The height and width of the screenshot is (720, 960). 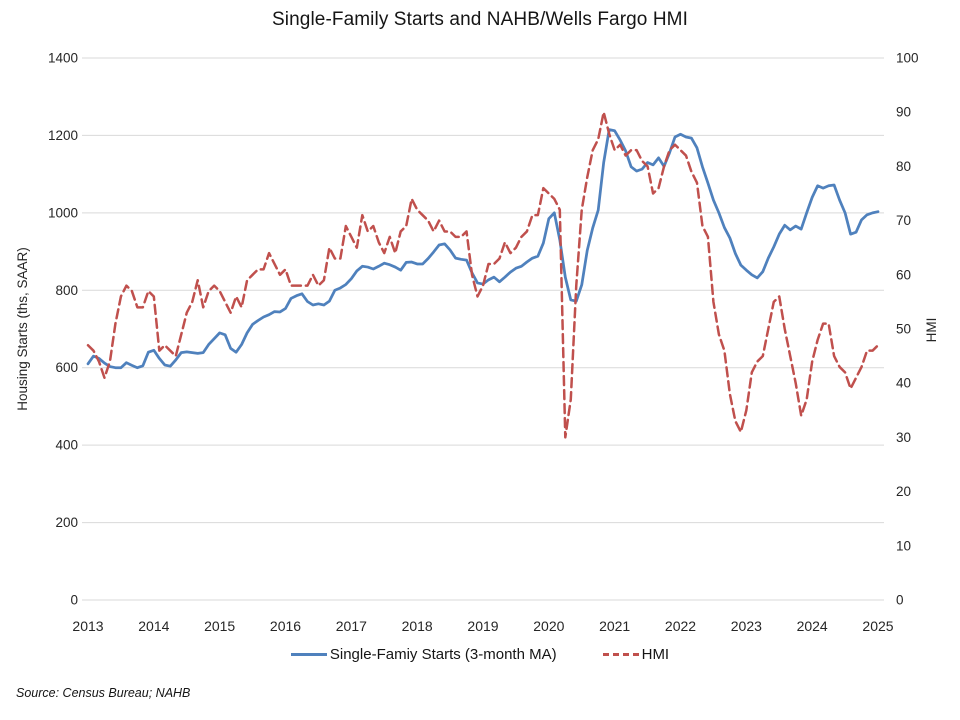 I want to click on chart-legend: Single-Famiy Starts (3-month MA) HMI, so click(x=480, y=654).